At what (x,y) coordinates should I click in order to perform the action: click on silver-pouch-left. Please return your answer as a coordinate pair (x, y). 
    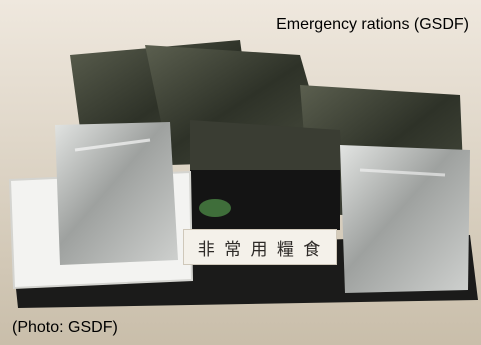
    Looking at the image, I should click on (116, 193).